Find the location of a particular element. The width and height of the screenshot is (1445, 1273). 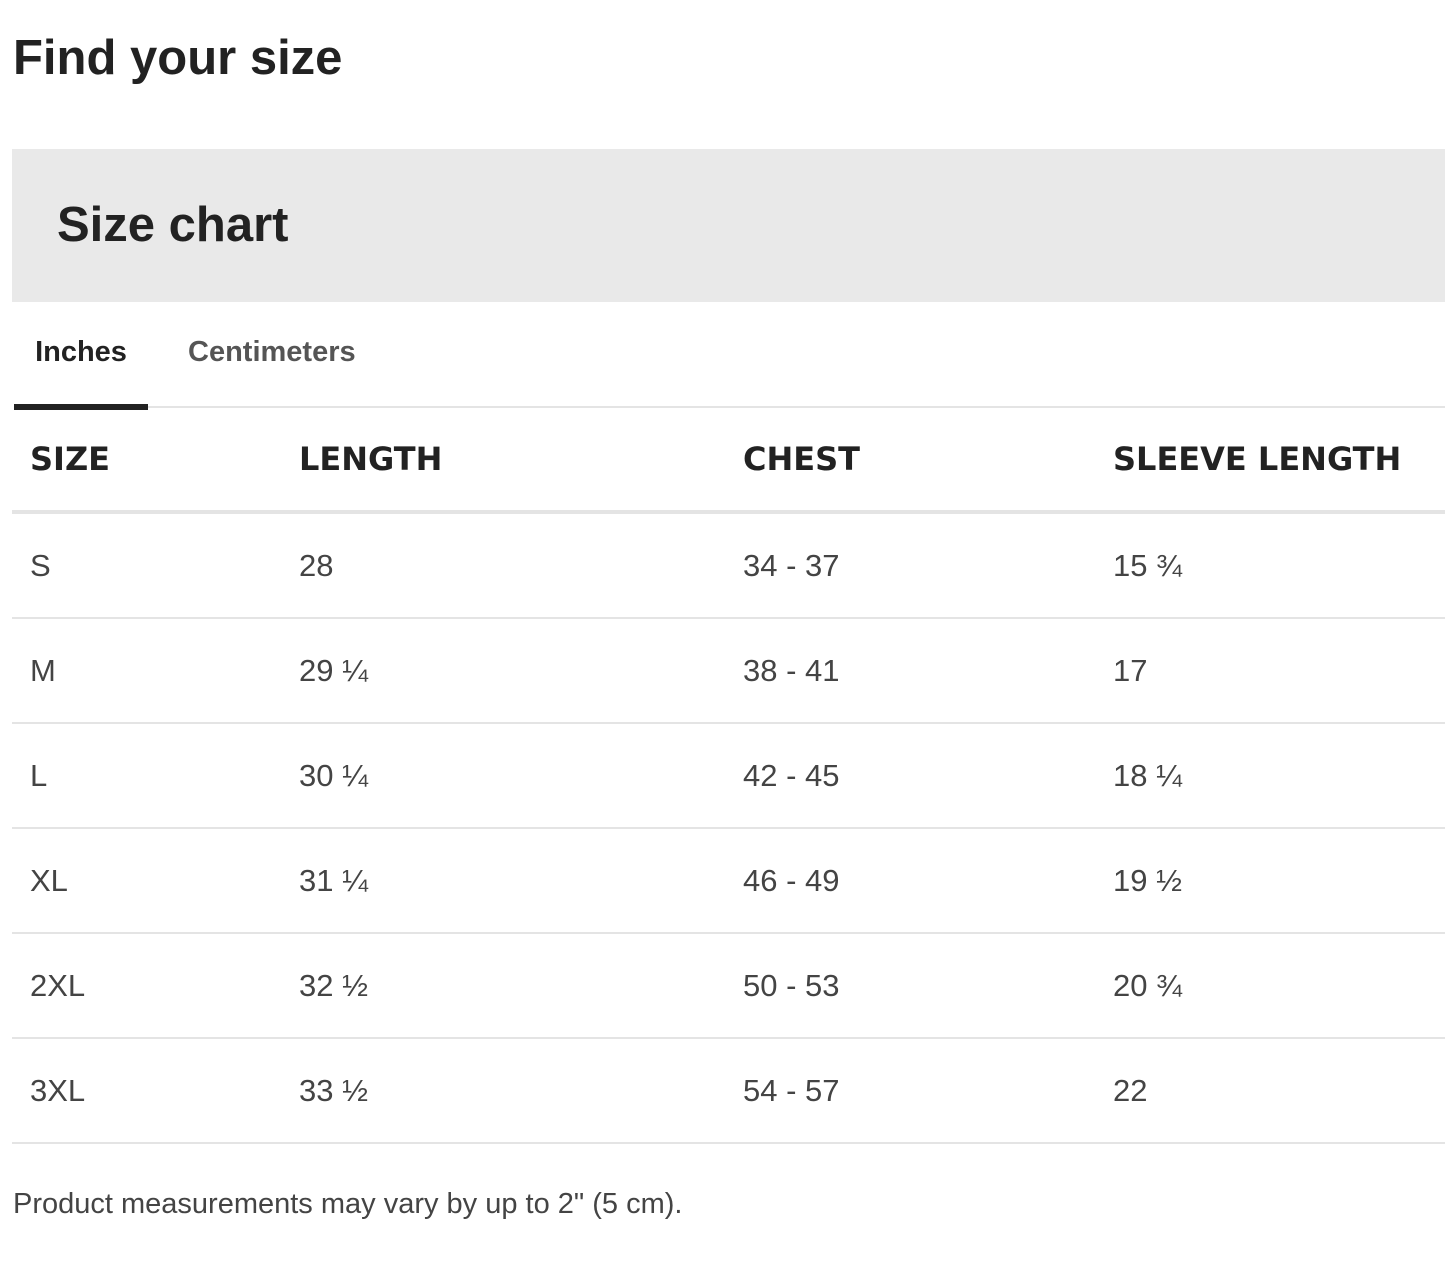

cell-length: 33 ½ is located at coordinates (521, 1091).